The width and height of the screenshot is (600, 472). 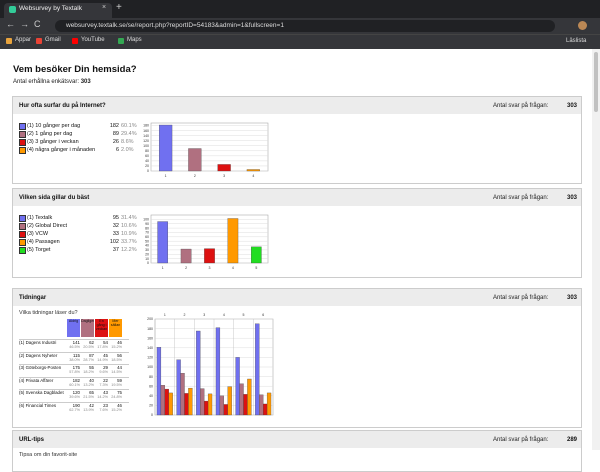 What do you see at coordinates (571, 198) in the screenshot?
I see `answers-count: 303` at bounding box center [571, 198].